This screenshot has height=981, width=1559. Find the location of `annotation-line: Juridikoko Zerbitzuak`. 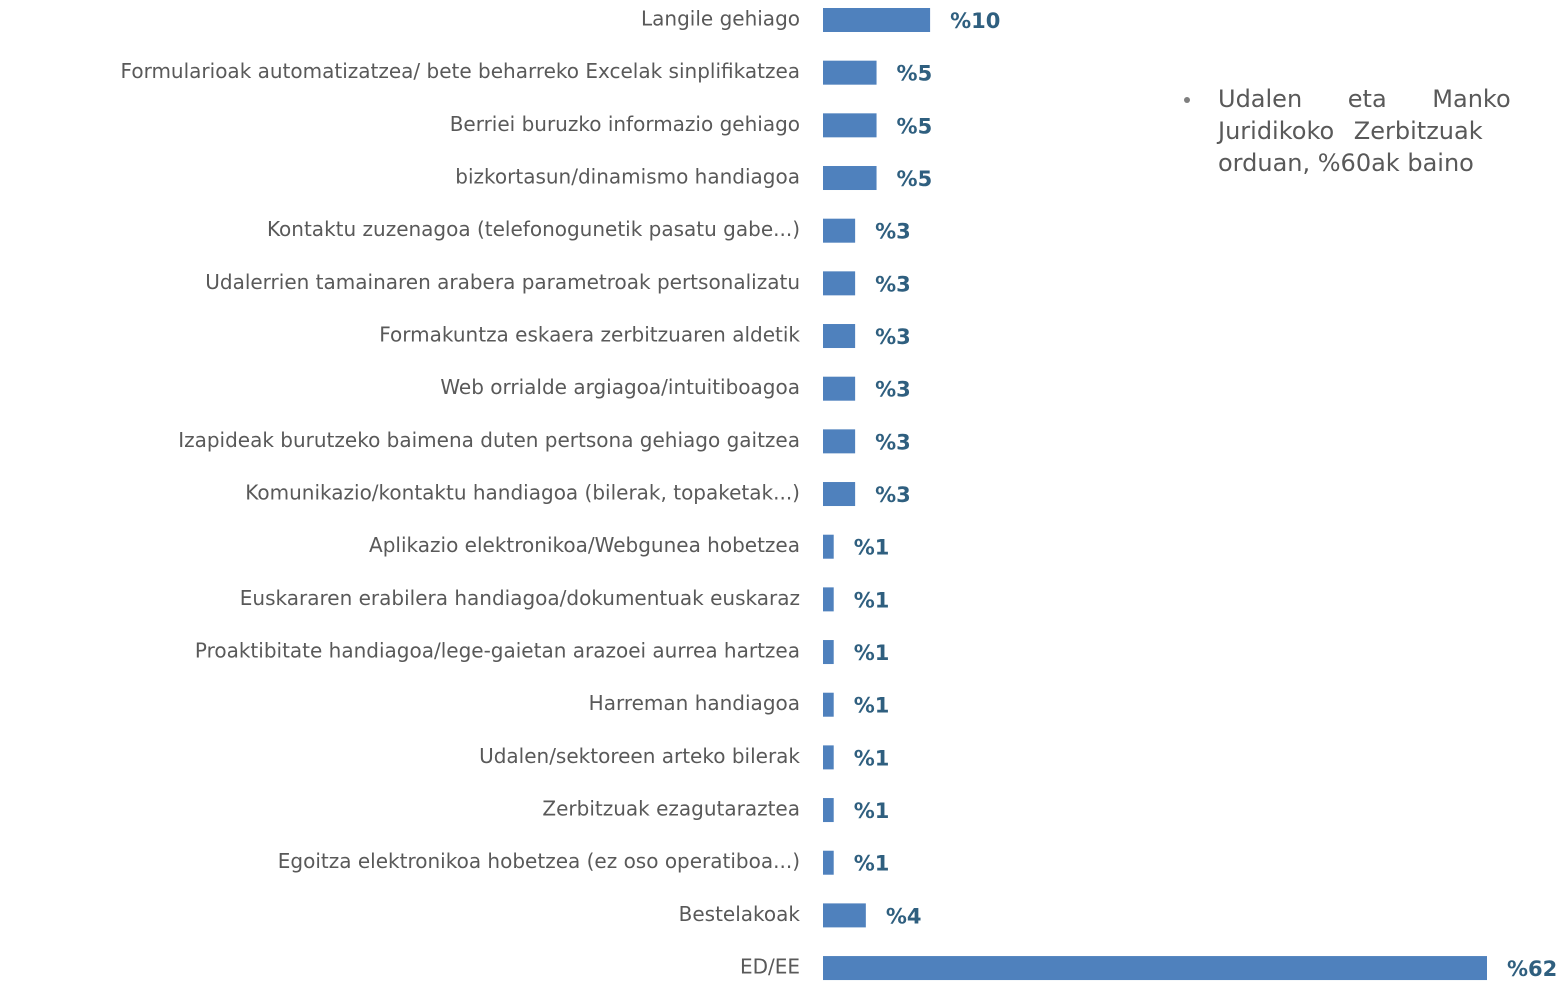

annotation-line: Juridikoko Zerbitzuak is located at coordinates (1349, 131).